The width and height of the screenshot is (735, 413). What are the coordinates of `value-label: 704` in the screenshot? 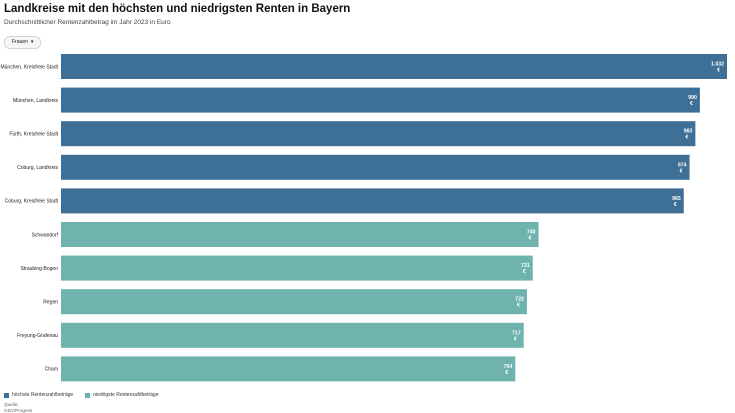 It's located at (508, 367).